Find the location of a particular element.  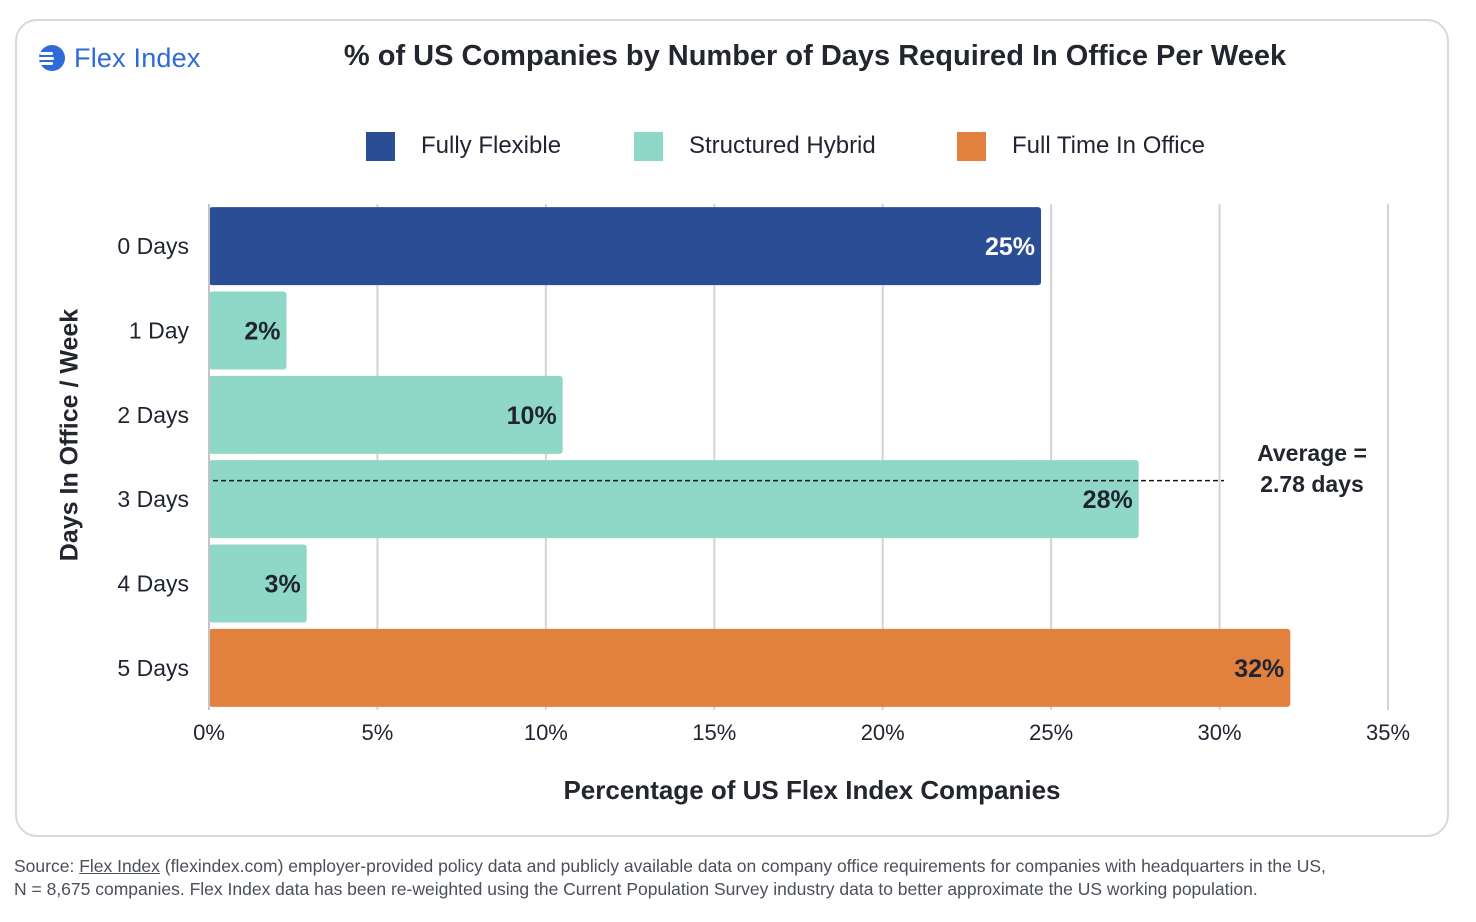

y-tick-label-3-days: 3 Days is located at coordinates (153, 499).